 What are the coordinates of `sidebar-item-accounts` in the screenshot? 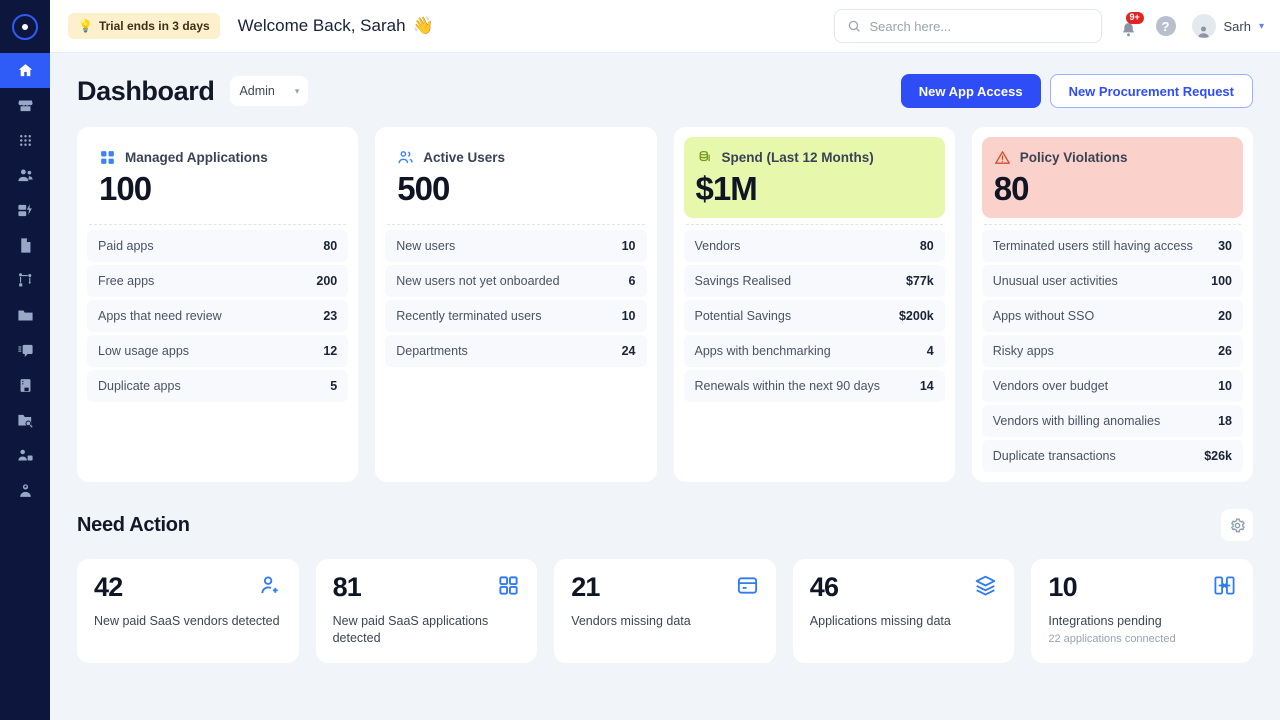 It's located at (25, 455).